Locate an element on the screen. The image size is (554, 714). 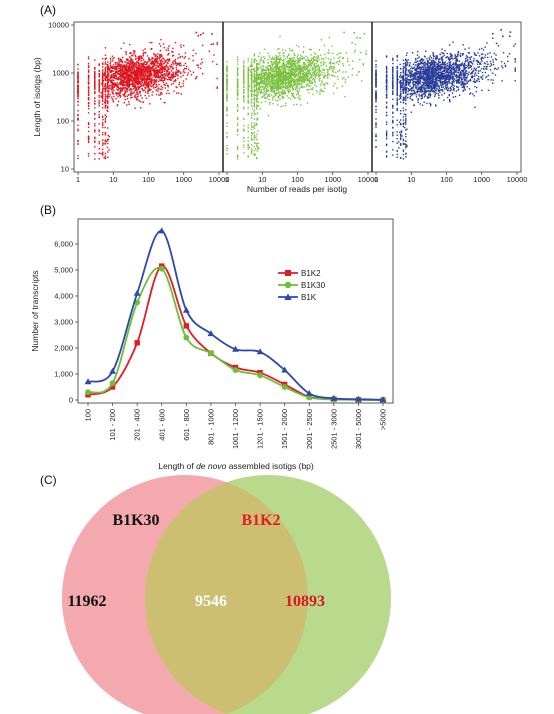
facet-frame-blue is located at coordinates (446, 97).